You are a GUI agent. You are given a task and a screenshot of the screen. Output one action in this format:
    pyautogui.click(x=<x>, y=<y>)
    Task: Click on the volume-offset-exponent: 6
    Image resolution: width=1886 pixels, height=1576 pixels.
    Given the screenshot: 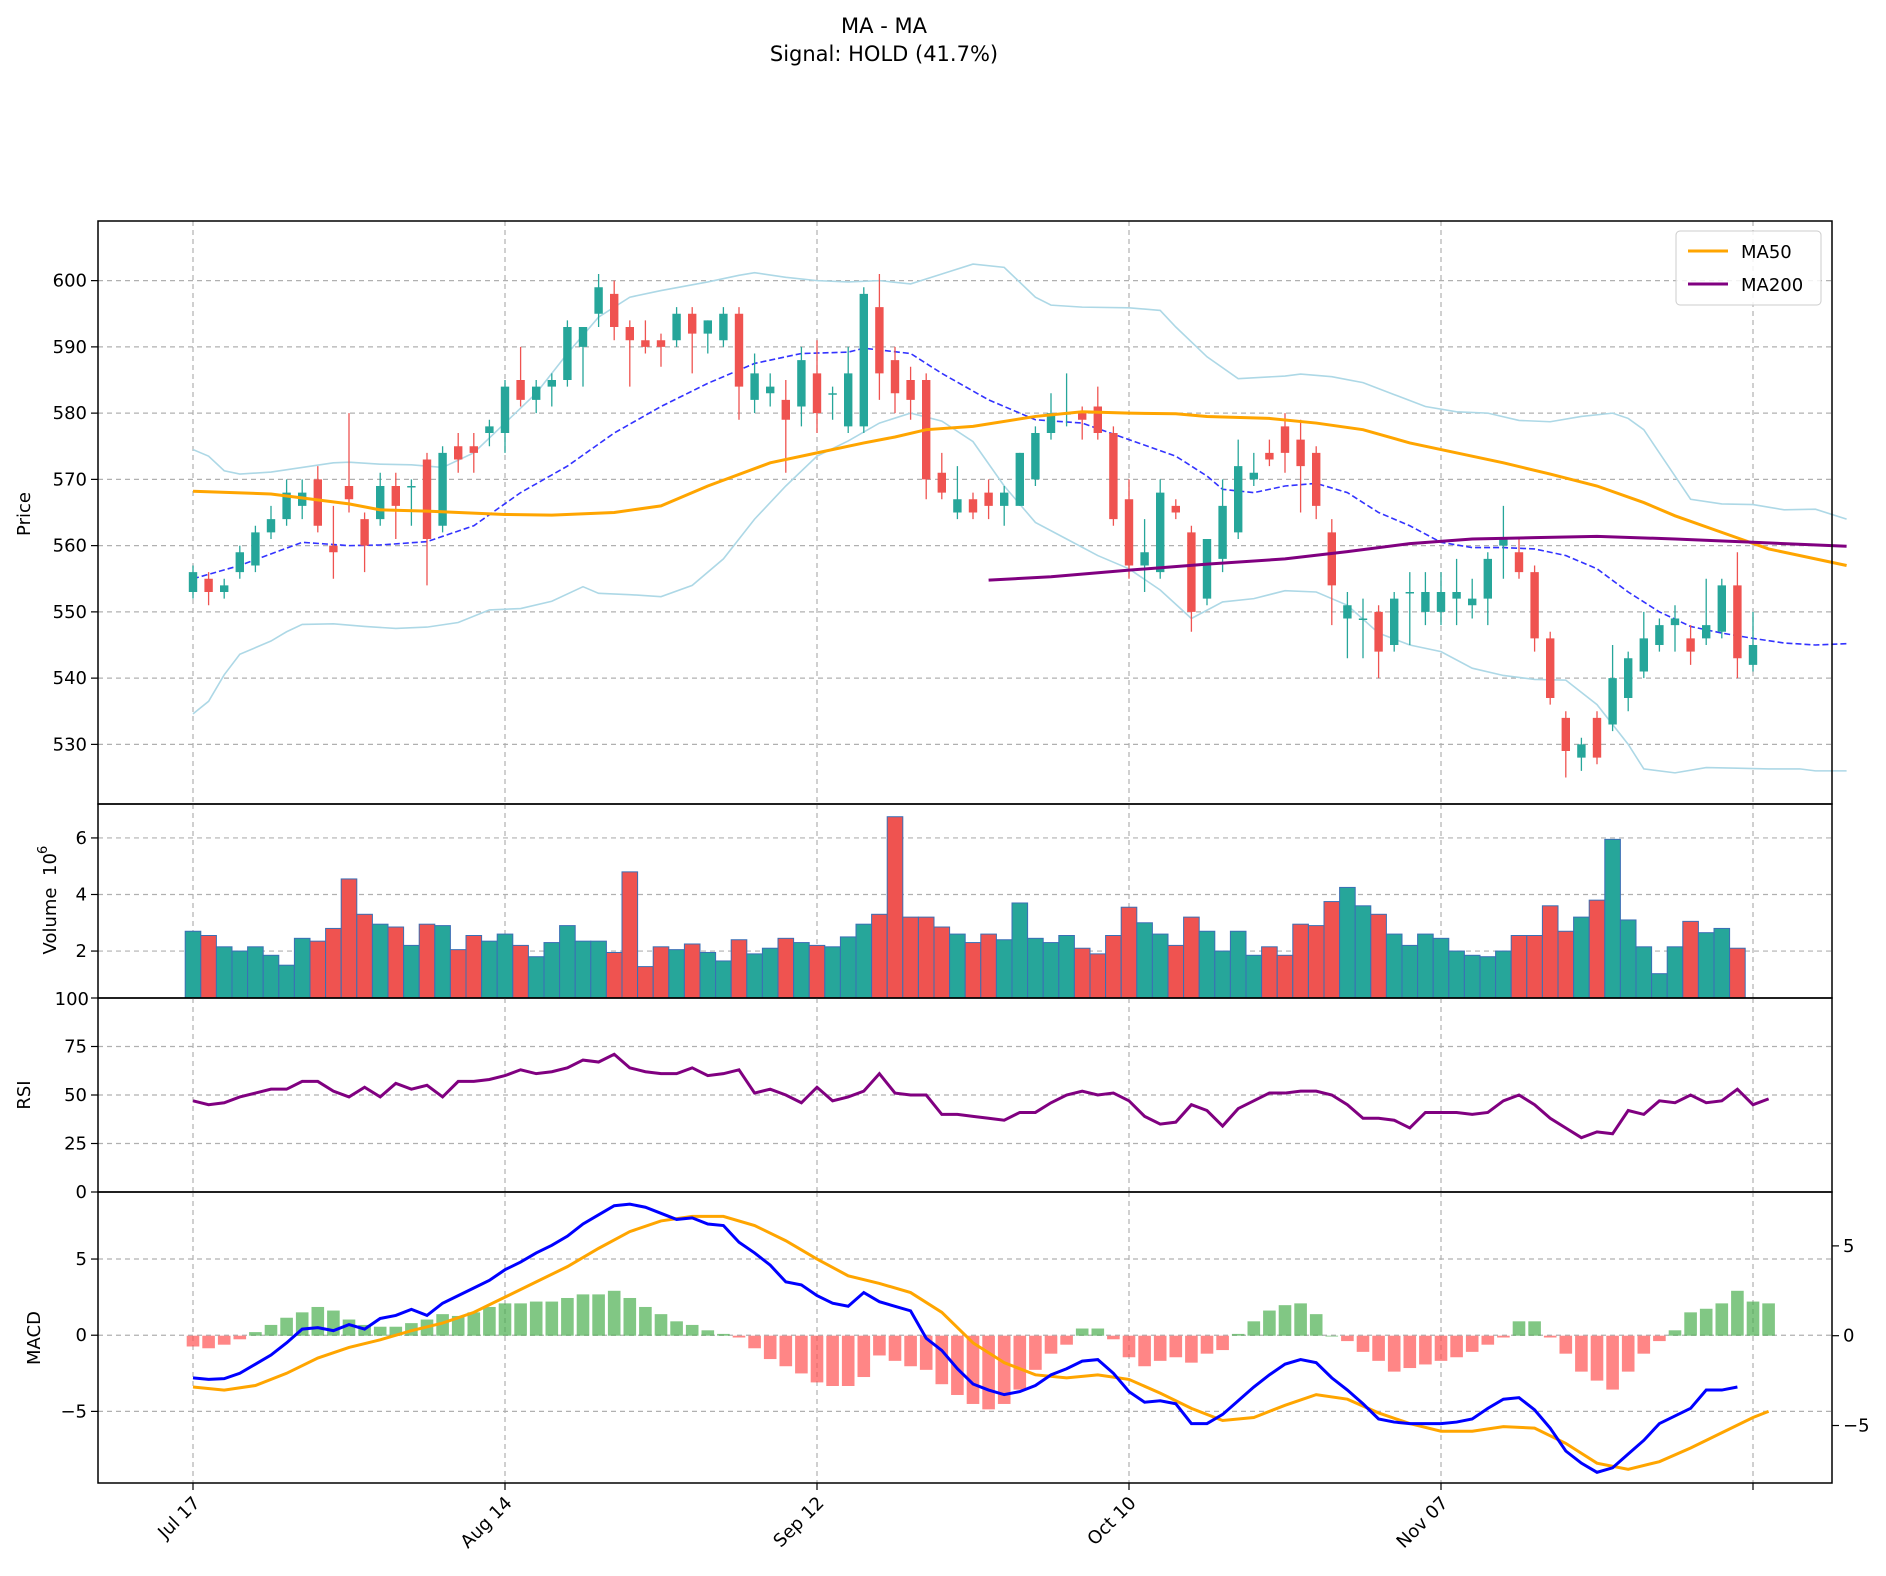 What is the action you would take?
    pyautogui.click(x=43, y=850)
    